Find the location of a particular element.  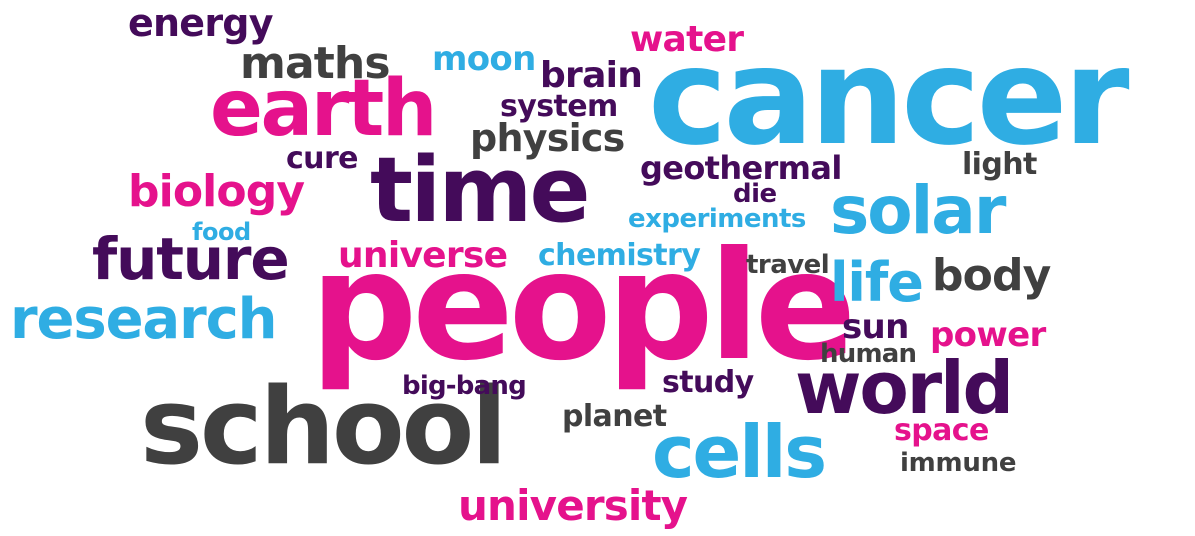

word-solar: solar is located at coordinates (918, 210).